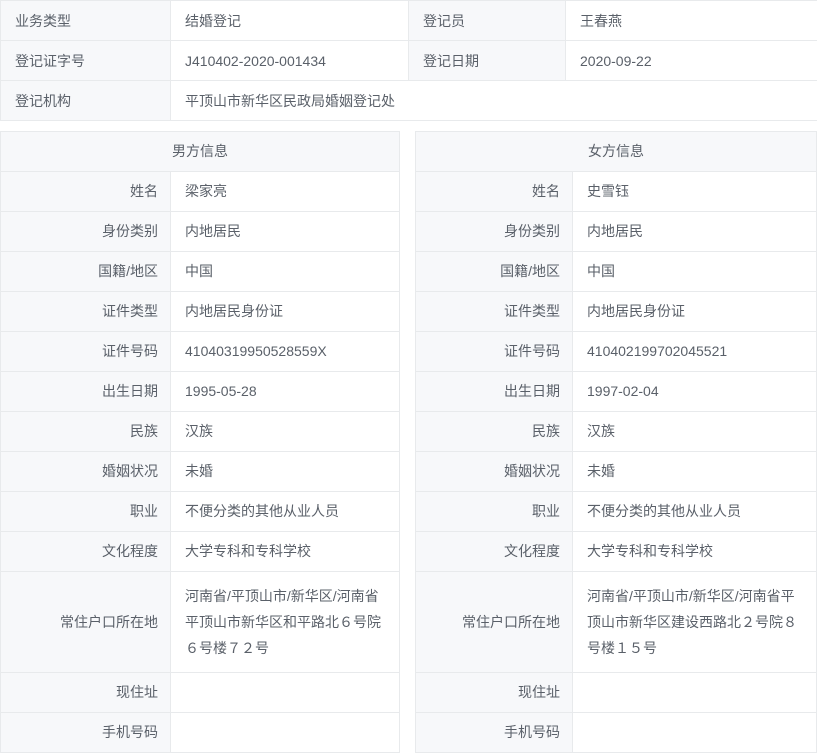  I want to click on field-value-male-occupation: 不便分类的其他从业人员, so click(285, 512).